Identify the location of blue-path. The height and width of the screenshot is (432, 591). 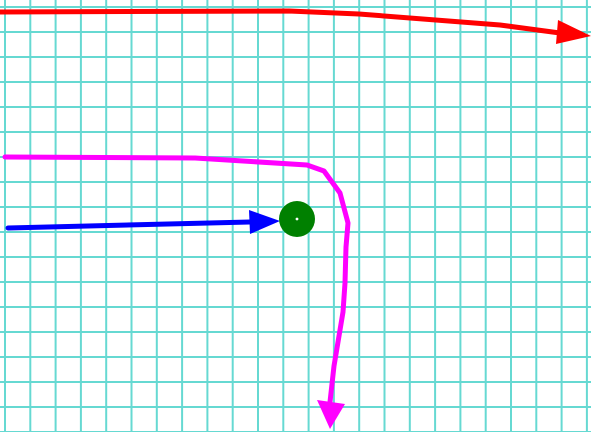
(129, 225).